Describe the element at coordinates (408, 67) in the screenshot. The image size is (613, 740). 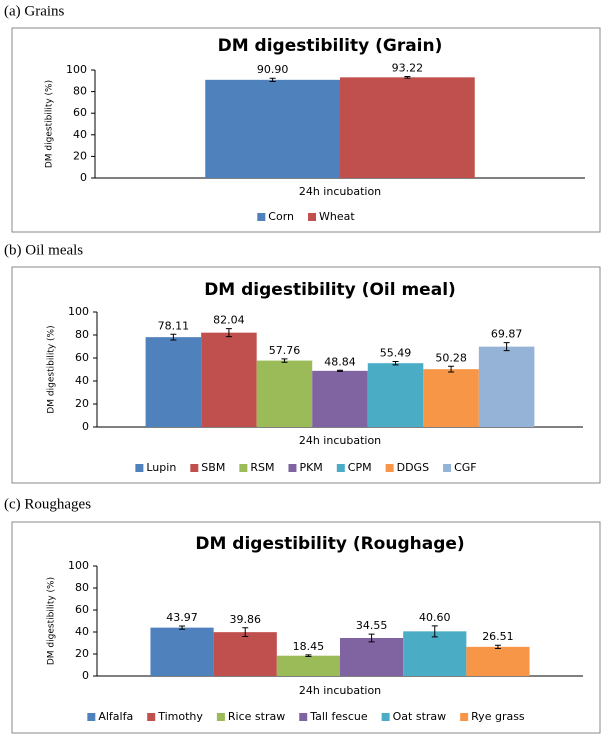
I see `value-label: 93.22` at that location.